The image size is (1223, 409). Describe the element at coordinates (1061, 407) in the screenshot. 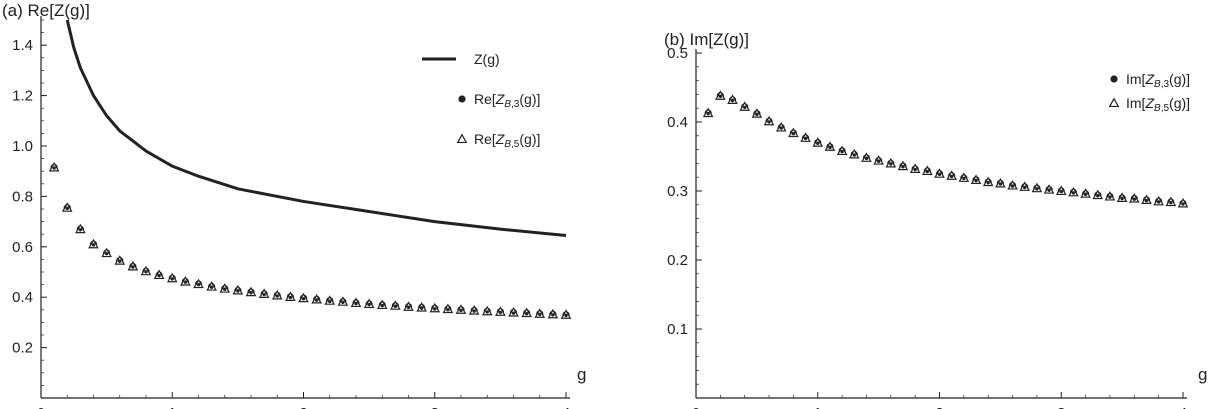

I see `panel-b-x-tick-label: 3` at that location.